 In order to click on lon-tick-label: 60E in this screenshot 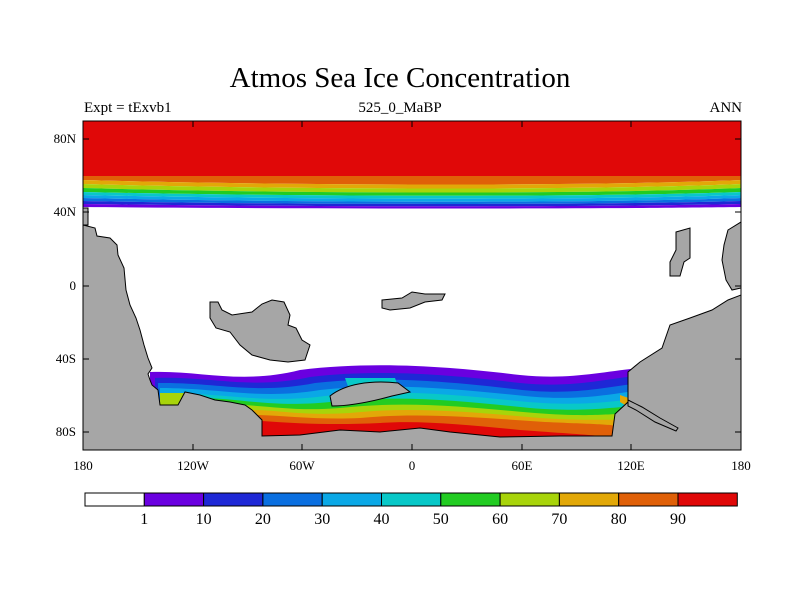, I will do `click(522, 465)`.